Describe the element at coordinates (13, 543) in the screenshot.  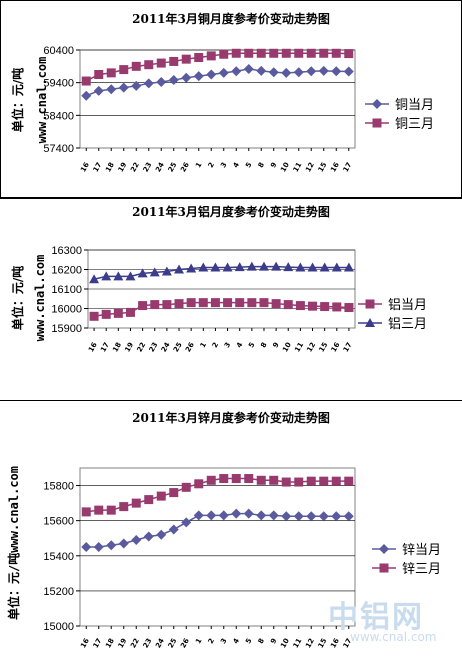
I see `y-axis-label: 单位：元/吨www.cnal.com` at that location.